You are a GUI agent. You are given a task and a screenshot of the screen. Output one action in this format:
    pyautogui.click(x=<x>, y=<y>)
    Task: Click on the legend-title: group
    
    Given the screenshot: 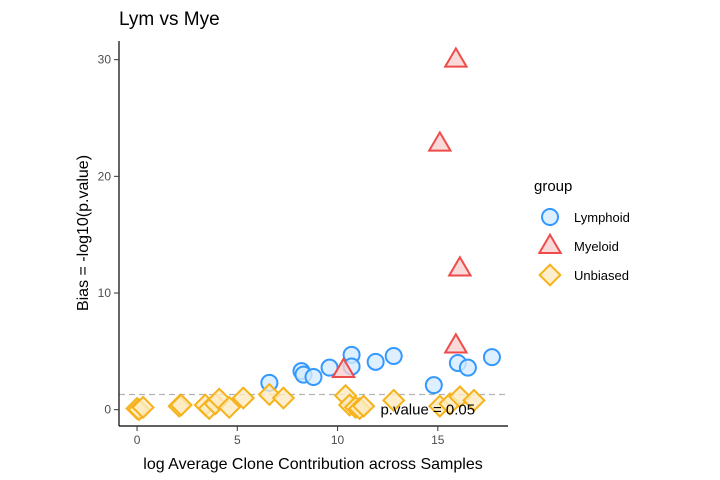 What is the action you would take?
    pyautogui.click(x=553, y=186)
    